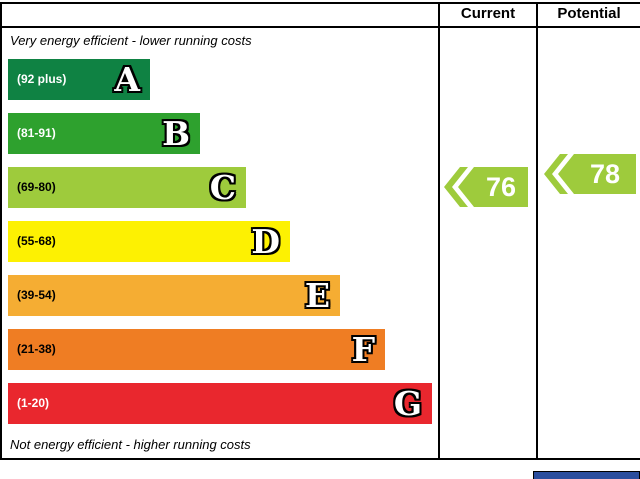 Image resolution: width=640 pixels, height=479 pixels. What do you see at coordinates (605, 173) in the screenshot?
I see `potential-rating-value: 78` at bounding box center [605, 173].